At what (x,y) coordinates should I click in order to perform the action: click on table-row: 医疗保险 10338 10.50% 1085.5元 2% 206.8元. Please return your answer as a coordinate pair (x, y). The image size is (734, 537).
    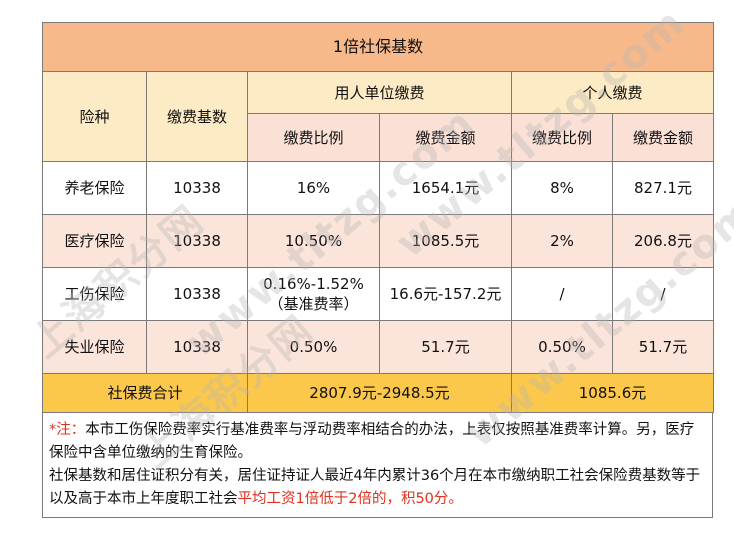
    Looking at the image, I should click on (378, 241).